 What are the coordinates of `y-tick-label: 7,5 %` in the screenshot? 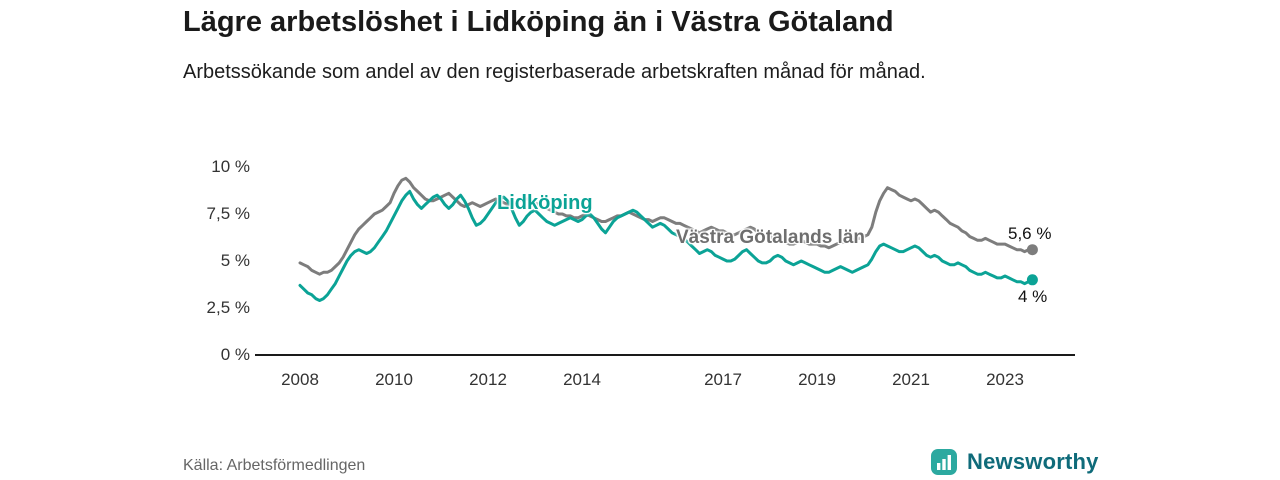 It's located at (228, 213).